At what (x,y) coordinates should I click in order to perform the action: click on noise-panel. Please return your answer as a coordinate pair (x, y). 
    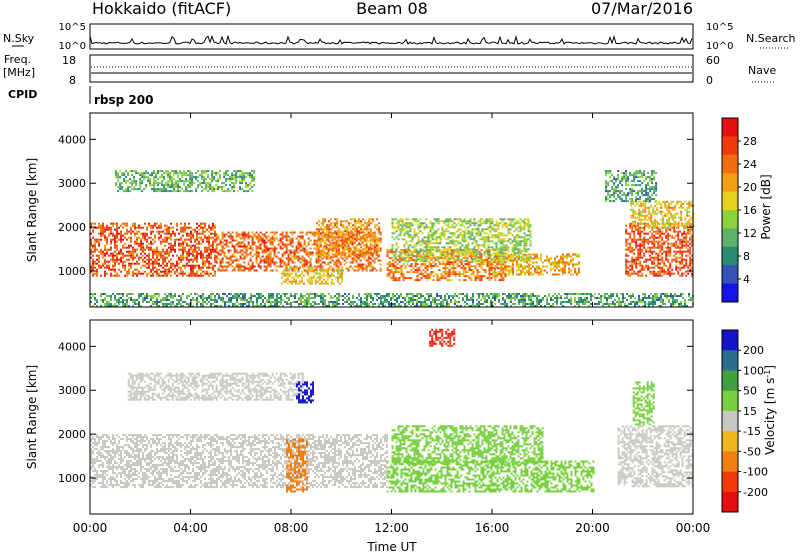
    Looking at the image, I should click on (391, 36).